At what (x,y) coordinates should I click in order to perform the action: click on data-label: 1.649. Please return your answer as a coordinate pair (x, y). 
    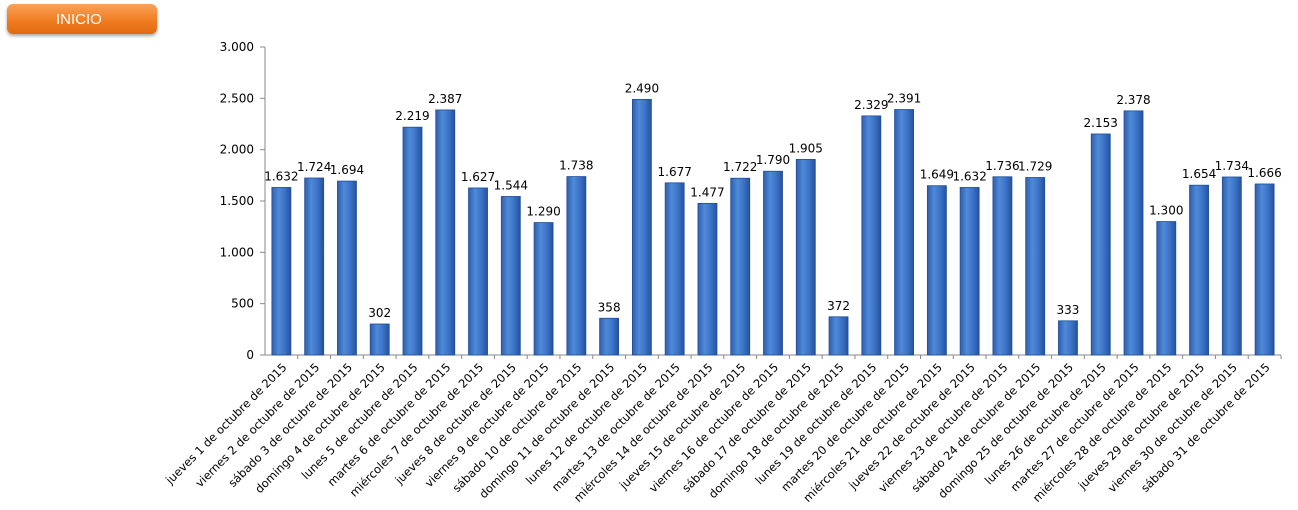
    Looking at the image, I should click on (937, 175).